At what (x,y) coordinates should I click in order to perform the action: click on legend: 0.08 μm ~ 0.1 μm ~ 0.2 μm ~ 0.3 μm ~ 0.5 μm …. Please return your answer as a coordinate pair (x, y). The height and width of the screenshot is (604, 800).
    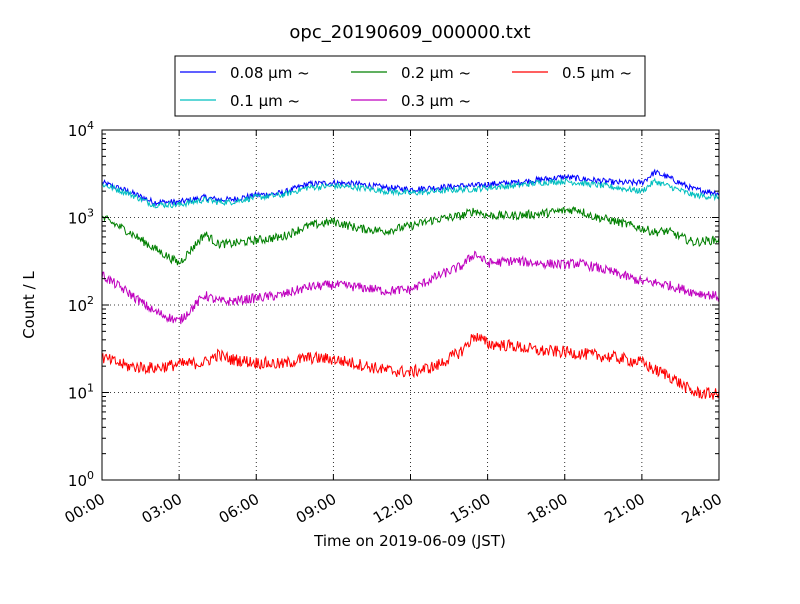
    Looking at the image, I should click on (410, 86).